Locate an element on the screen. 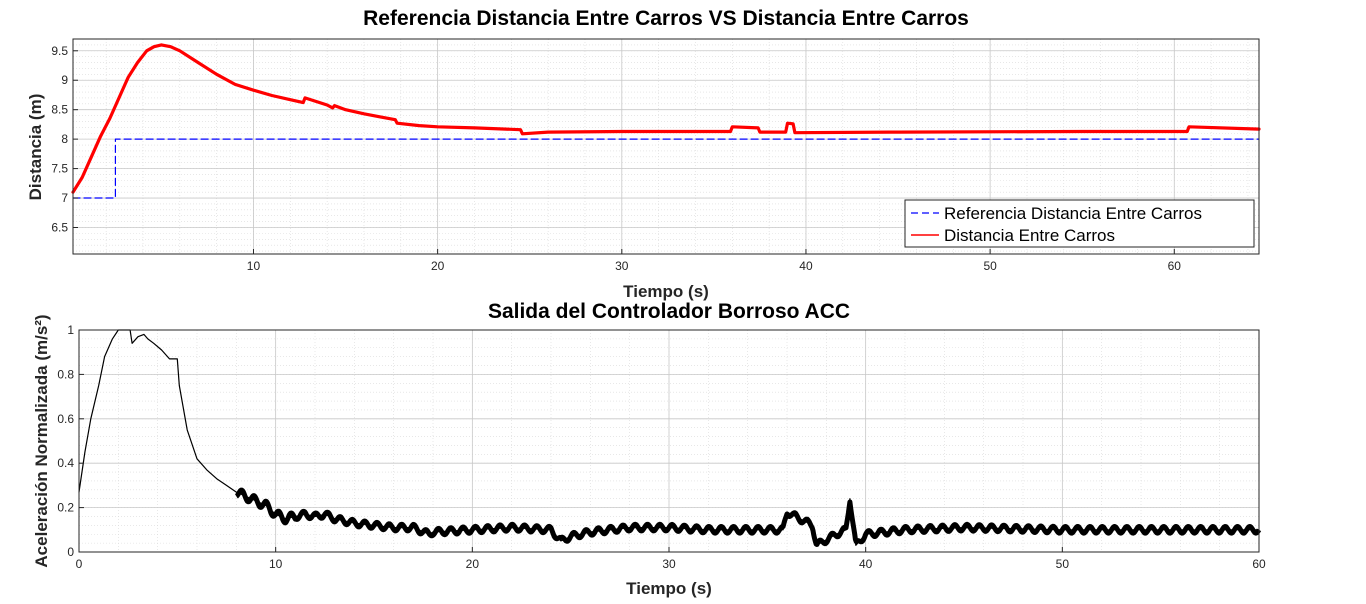 The width and height of the screenshot is (1366, 604). legend-box is located at coordinates (1079, 223).